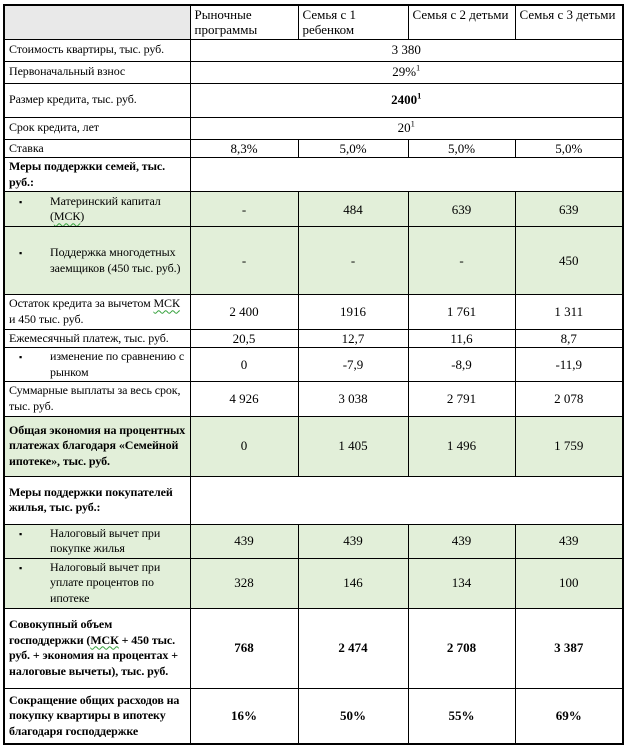 This screenshot has width=625, height=747. I want to click on table-row: Размер кредита, тыс. руб. 24001, so click(313, 100).